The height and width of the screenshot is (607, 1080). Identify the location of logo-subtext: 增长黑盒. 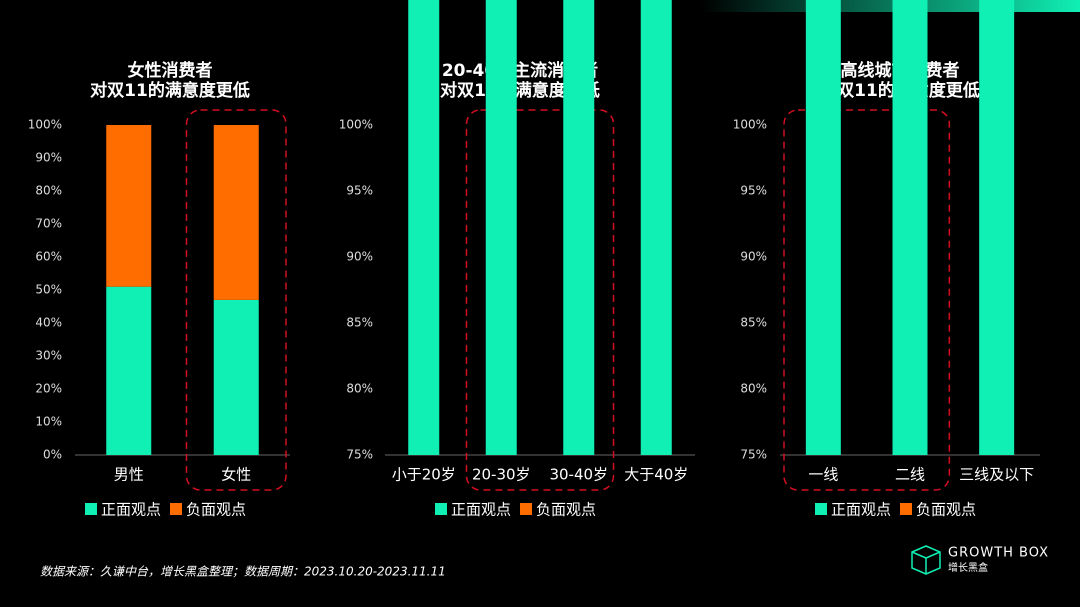
(968, 567).